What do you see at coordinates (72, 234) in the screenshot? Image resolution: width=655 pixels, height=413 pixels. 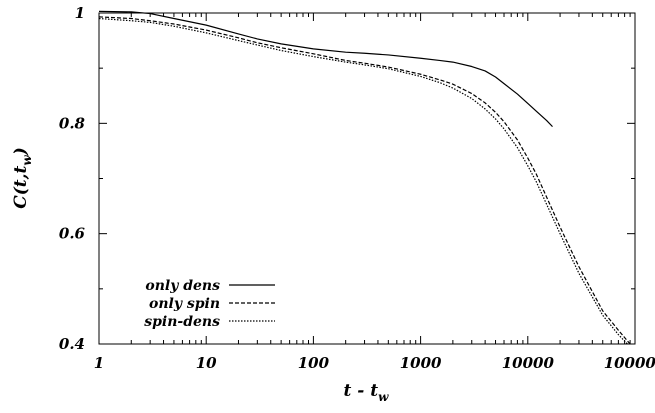 I see `y-tick-label-1: 0.6` at bounding box center [72, 234].